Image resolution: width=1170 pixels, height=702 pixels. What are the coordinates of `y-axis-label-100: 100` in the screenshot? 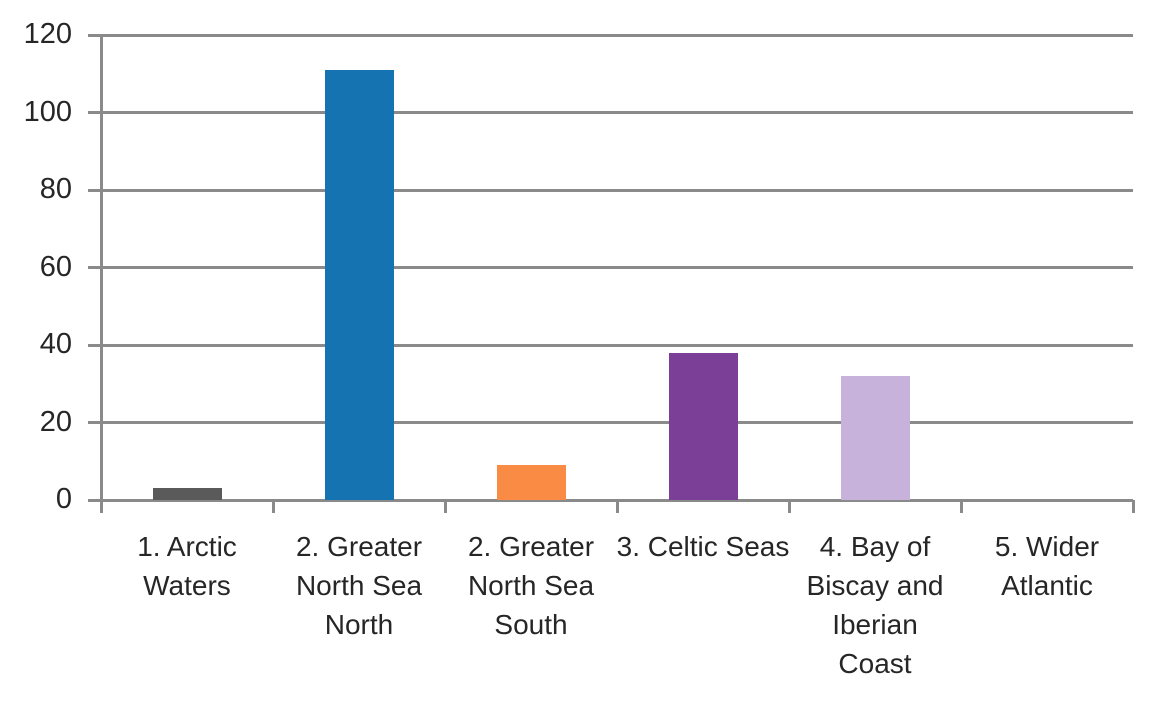 It's located at (47, 111).